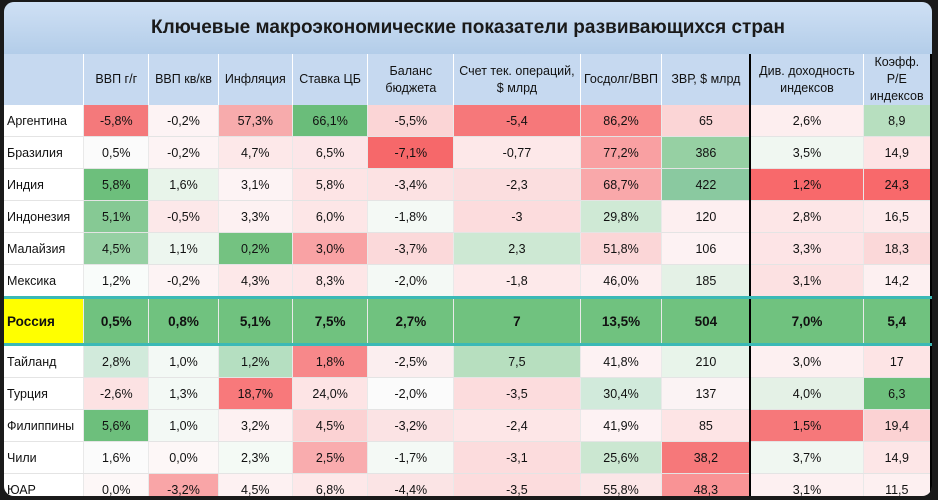  I want to click on public-debt-cell: 13,5%, so click(621, 321).